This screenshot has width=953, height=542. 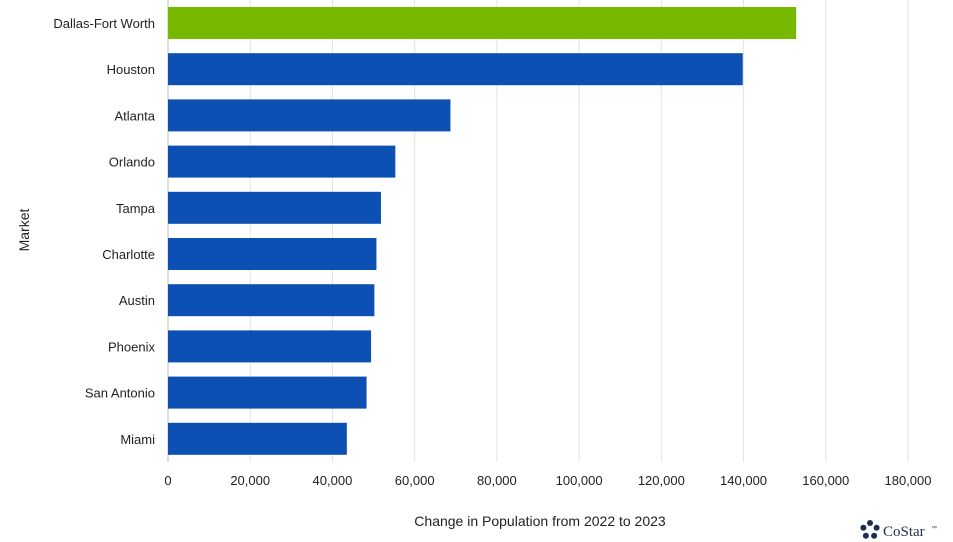 I want to click on category-label: Houston, so click(x=131, y=69).